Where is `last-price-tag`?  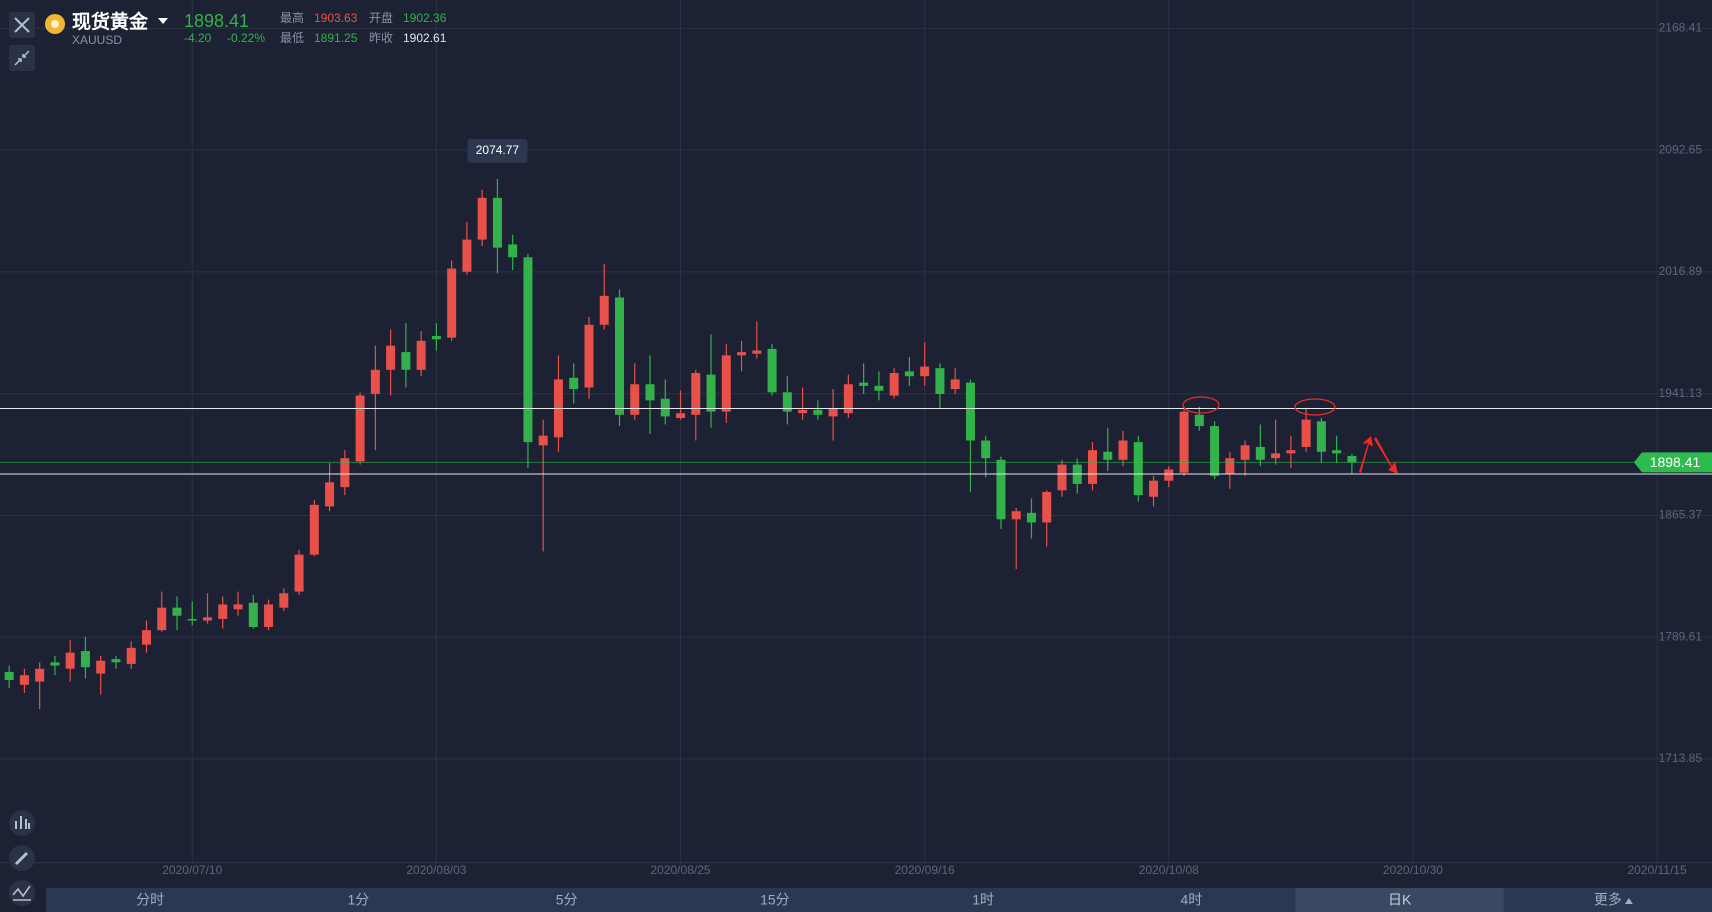 last-price-tag is located at coordinates (1673, 462).